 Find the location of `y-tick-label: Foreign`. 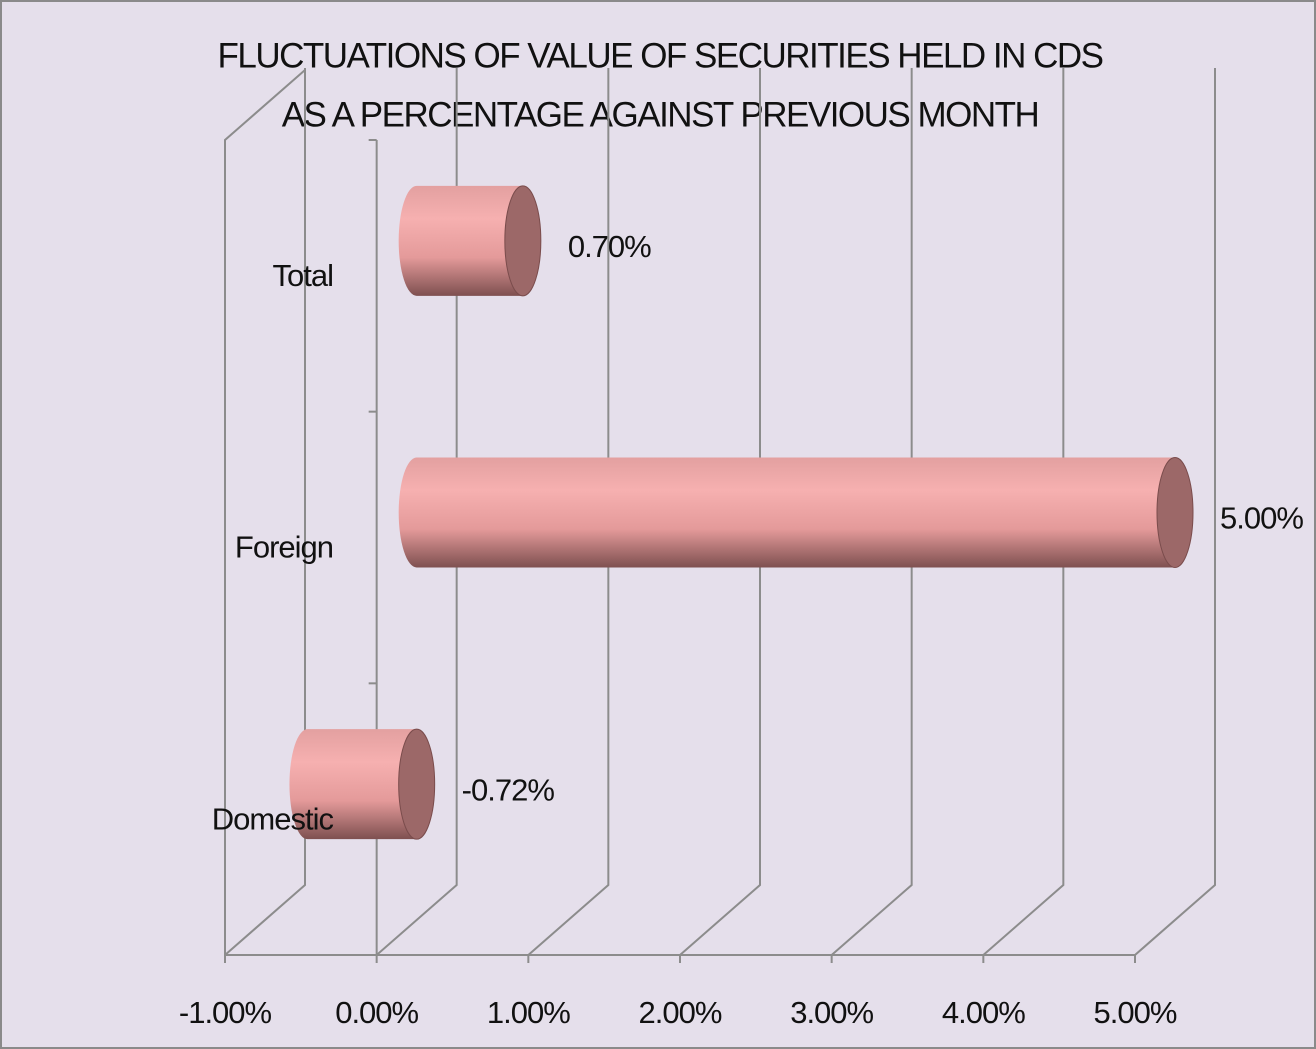

y-tick-label: Foreign is located at coordinates (284, 547).